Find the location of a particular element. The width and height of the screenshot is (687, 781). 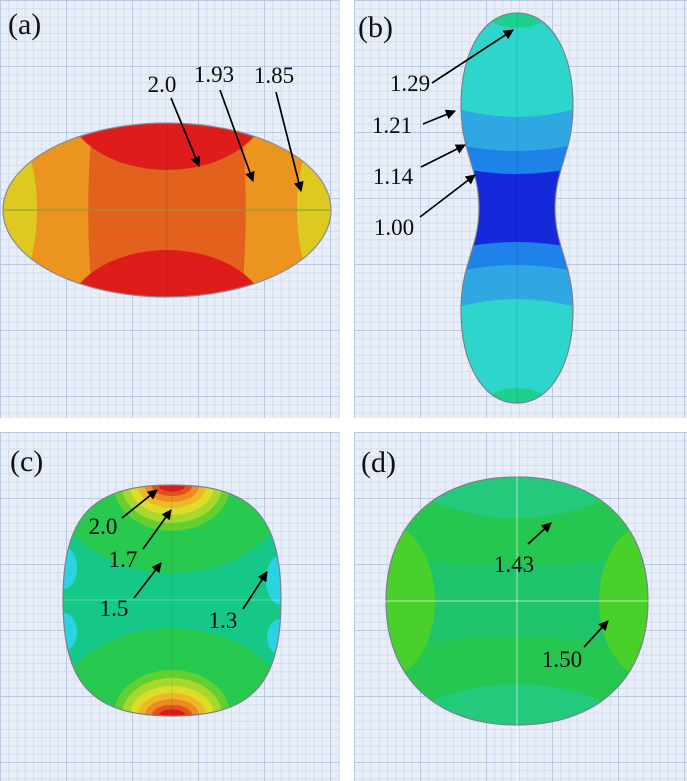

annotation-arrow-a-1.85 is located at coordinates (289, 141).